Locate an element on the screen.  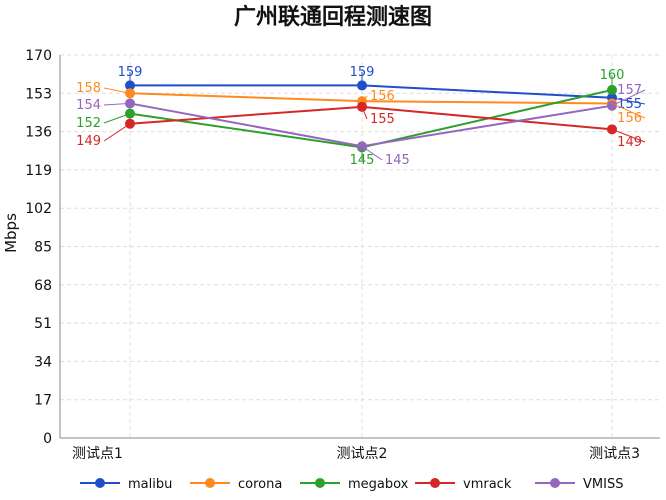
data-label-VMISS: 154 is located at coordinates (88, 105).